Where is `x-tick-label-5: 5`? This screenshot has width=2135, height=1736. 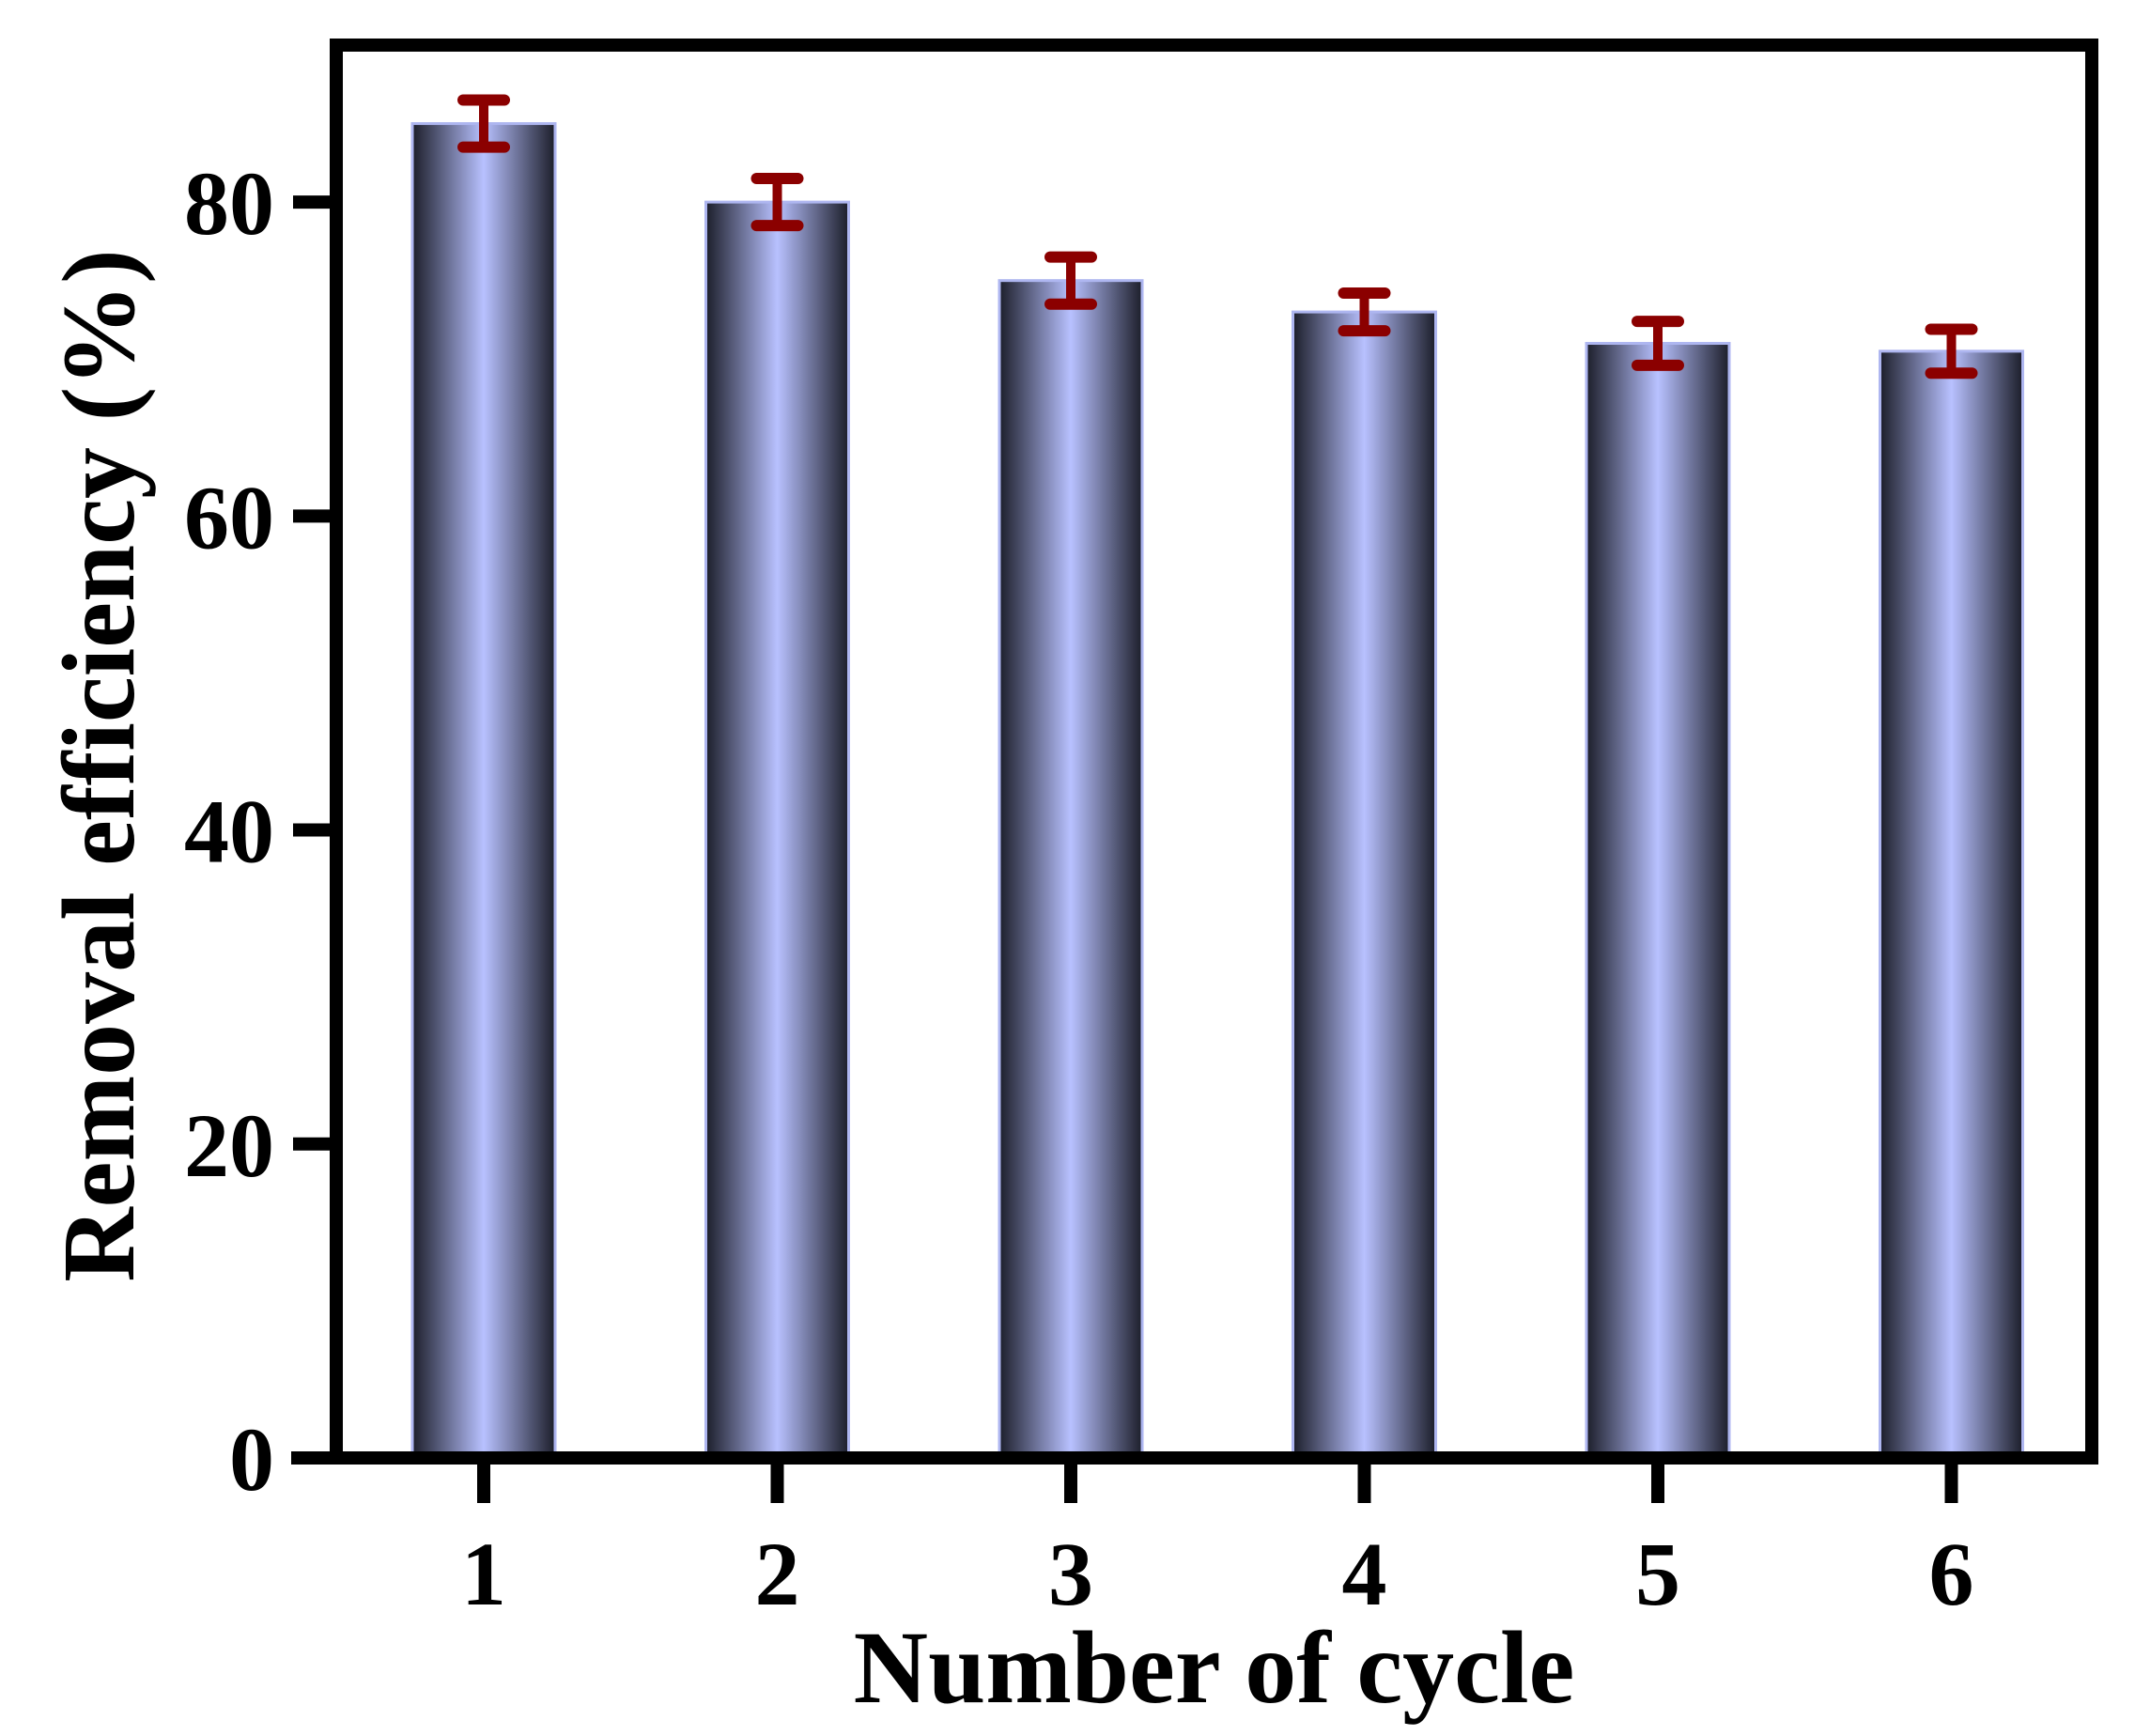
x-tick-label-5: 5 is located at coordinates (1657, 1574).